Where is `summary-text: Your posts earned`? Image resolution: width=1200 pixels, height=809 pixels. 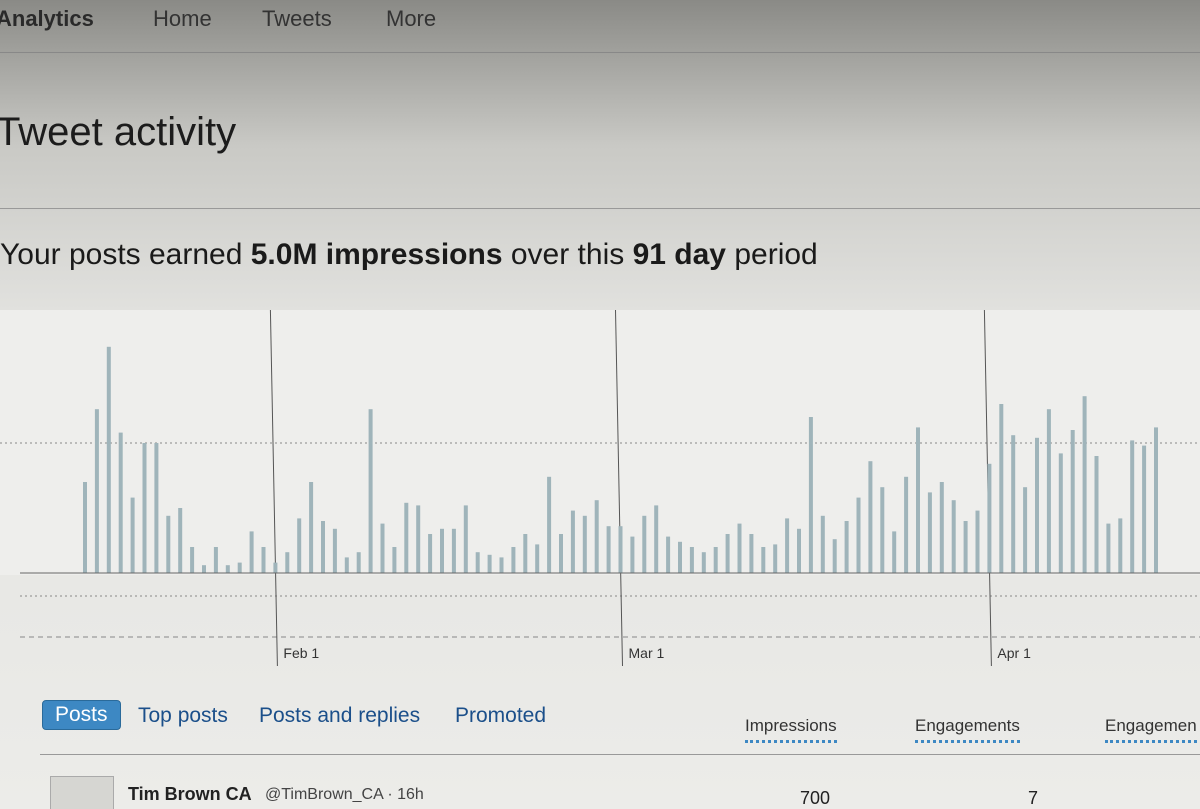
summary-text: Your posts earned is located at coordinates (121, 254).